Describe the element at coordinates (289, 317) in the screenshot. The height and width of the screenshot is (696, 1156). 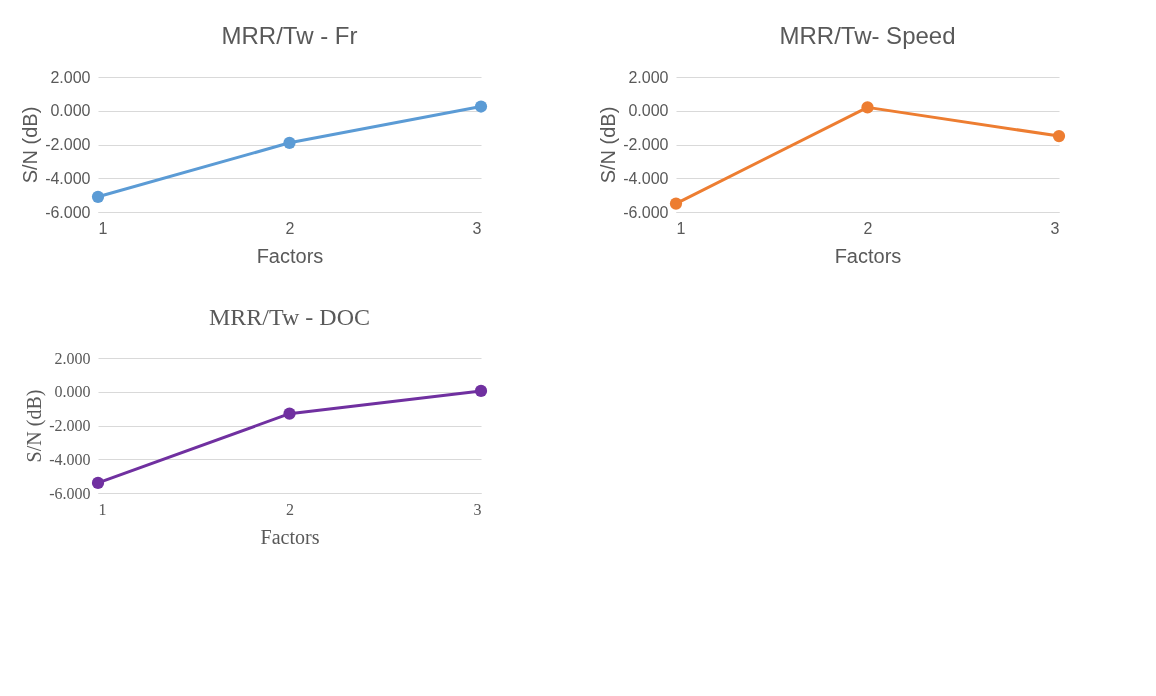
I see `chart-title: MRR/Tw - DOC` at that location.